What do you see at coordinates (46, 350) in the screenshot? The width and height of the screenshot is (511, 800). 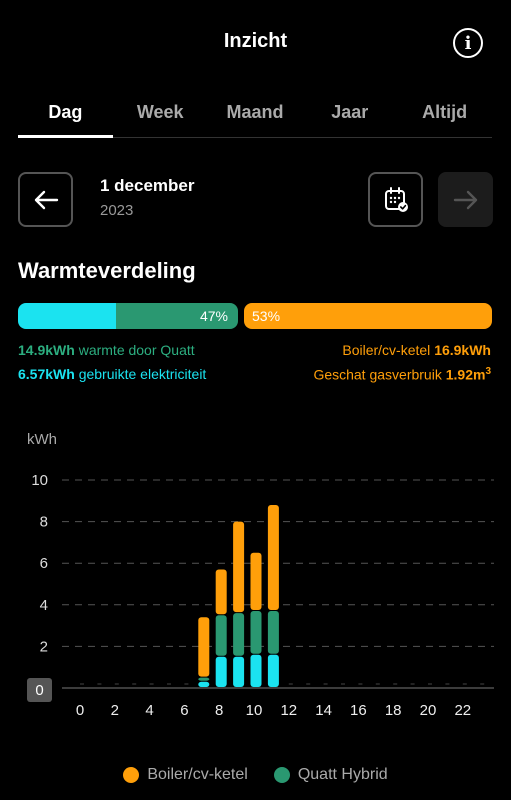 I see `quatt-heat-value: 14.9kWh` at bounding box center [46, 350].